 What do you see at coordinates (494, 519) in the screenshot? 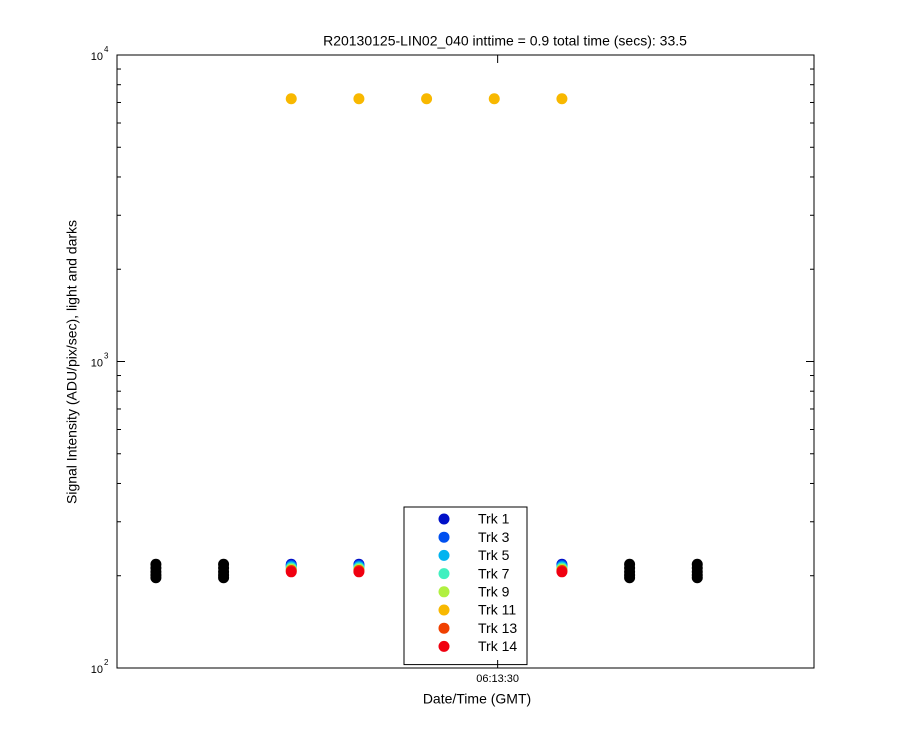
I see `legend-label: Trk 1` at bounding box center [494, 519].